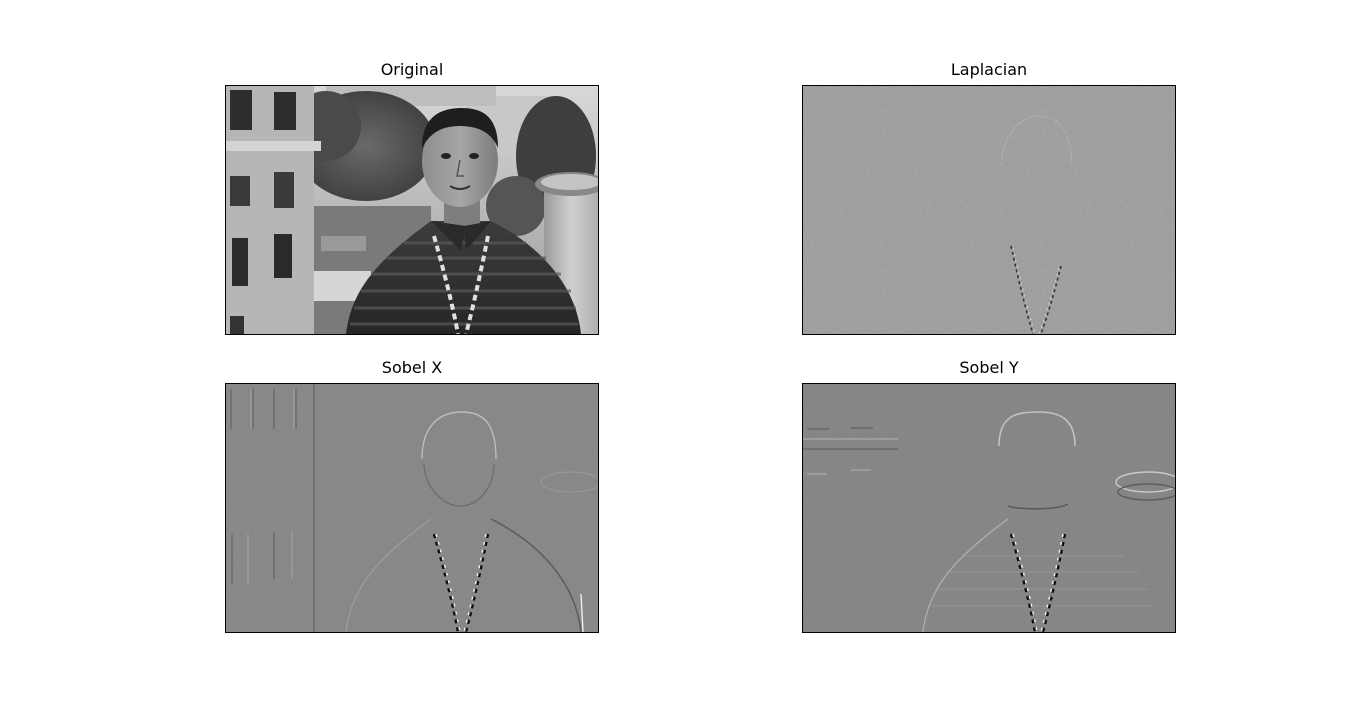  I want to click on original-title: Original, so click(412, 69).